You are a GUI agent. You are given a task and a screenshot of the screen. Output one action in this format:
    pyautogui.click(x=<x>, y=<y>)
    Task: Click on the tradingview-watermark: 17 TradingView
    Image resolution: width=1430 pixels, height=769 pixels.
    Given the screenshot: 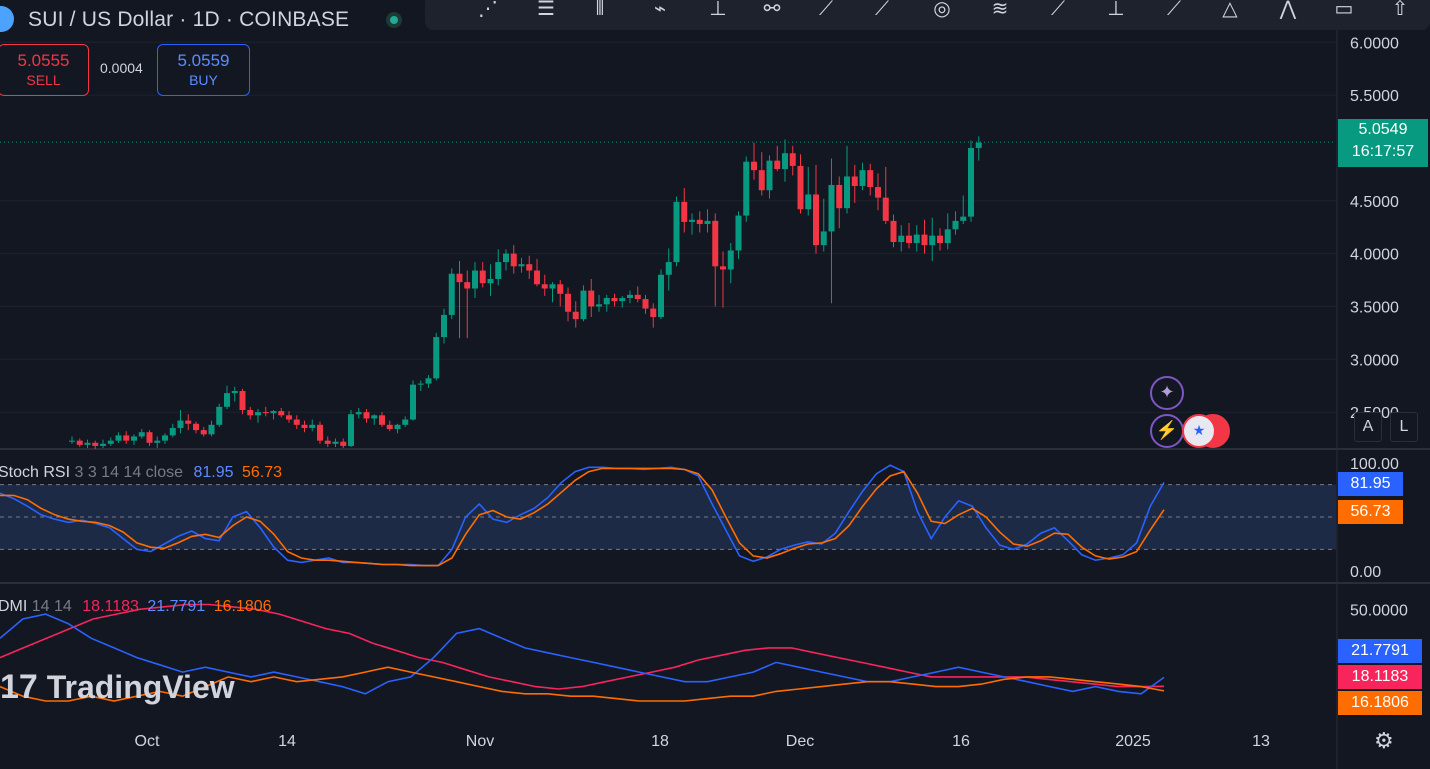 What is the action you would take?
    pyautogui.click(x=117, y=687)
    